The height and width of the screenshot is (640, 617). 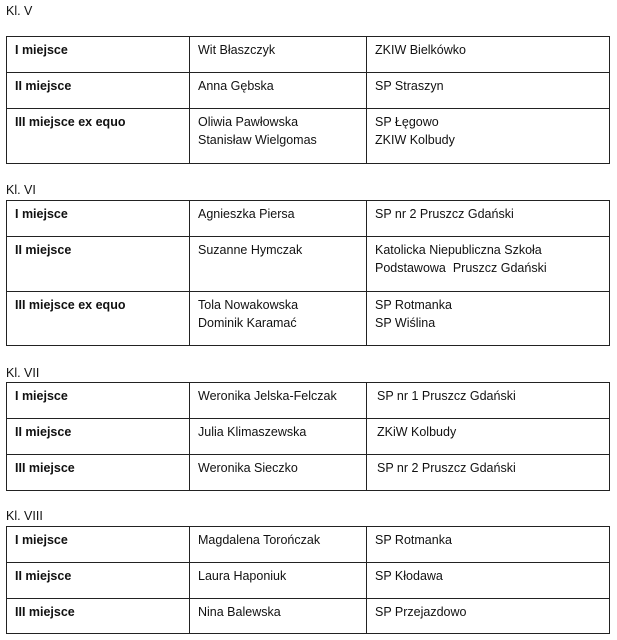 I want to click on name-text: Oliwia Pawłowska, so click(x=248, y=122).